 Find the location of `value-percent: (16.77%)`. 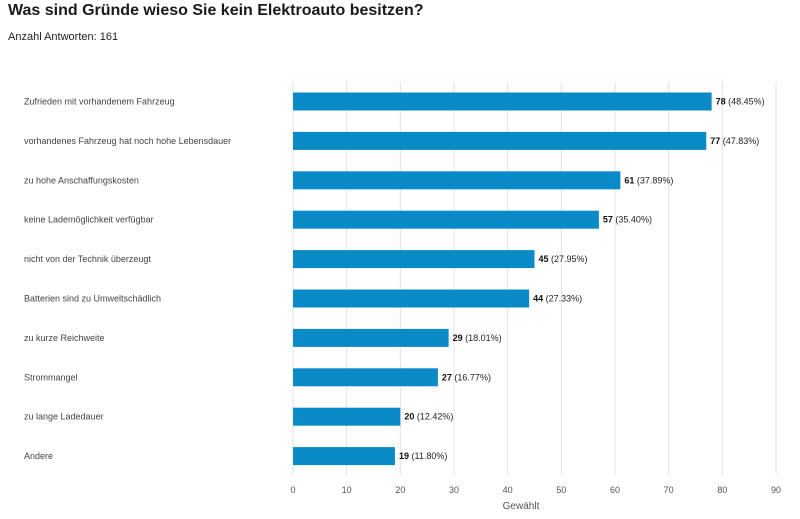

value-percent: (16.77%) is located at coordinates (471, 377).